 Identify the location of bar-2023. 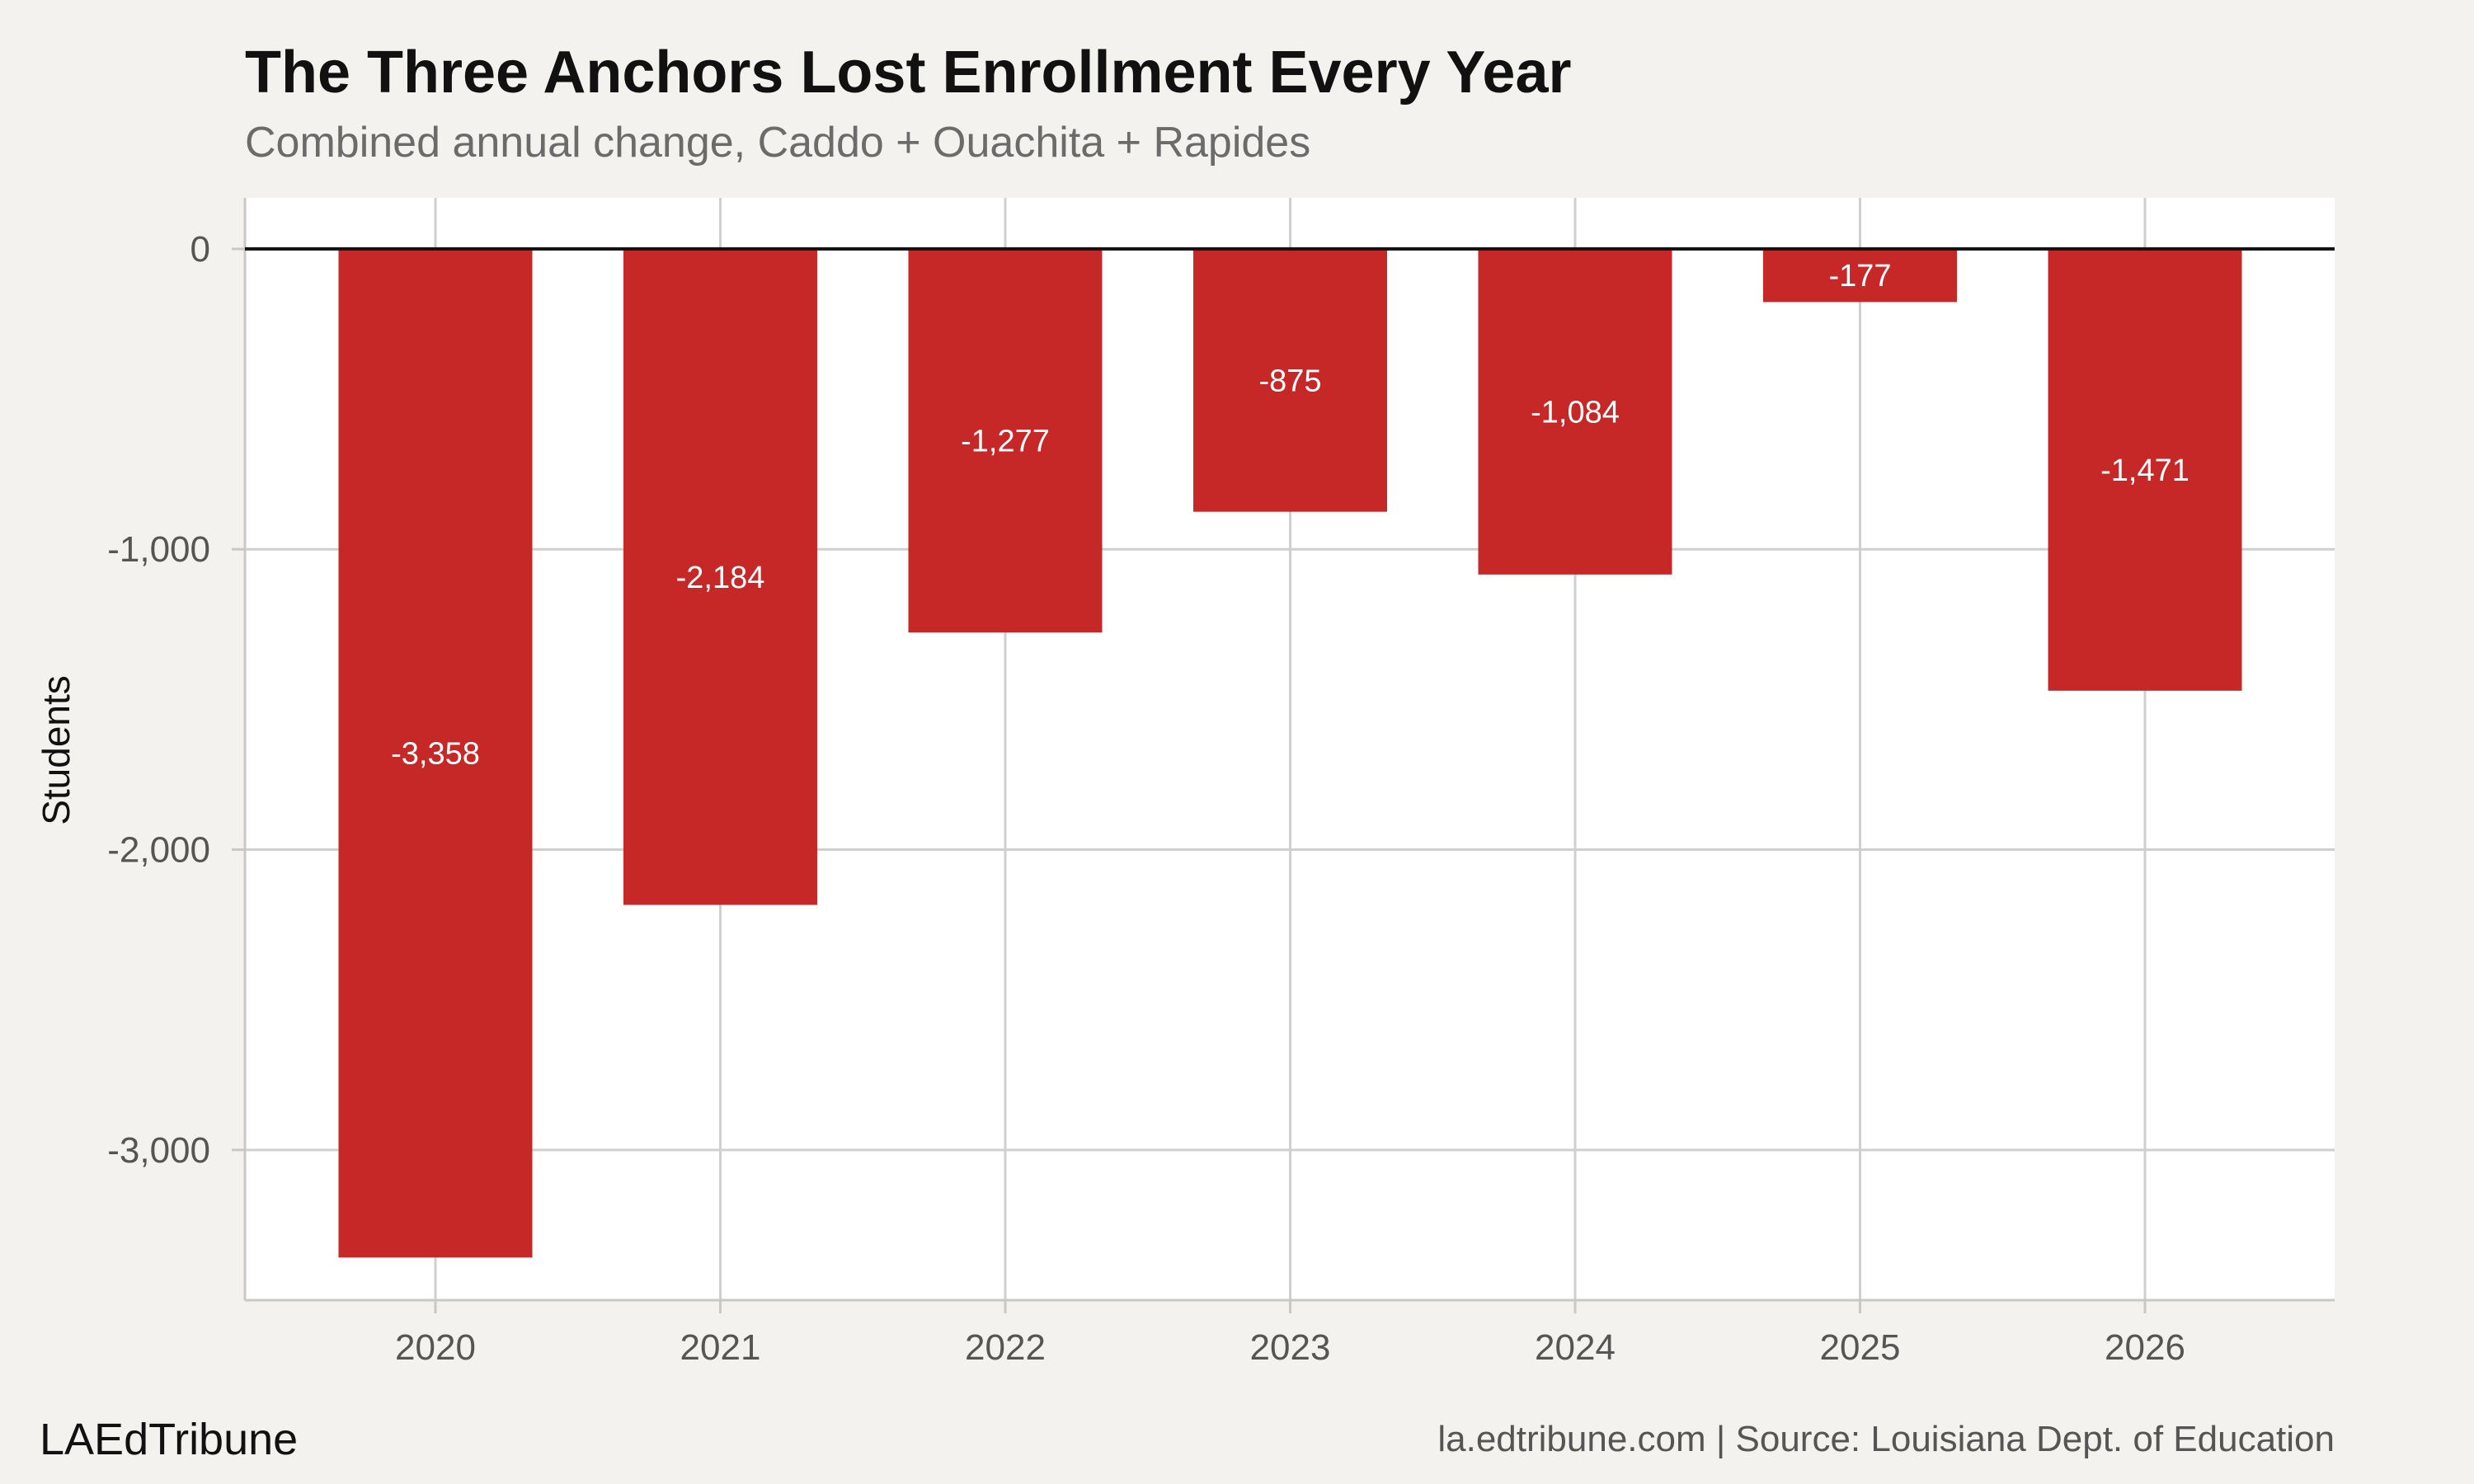
(1290, 380).